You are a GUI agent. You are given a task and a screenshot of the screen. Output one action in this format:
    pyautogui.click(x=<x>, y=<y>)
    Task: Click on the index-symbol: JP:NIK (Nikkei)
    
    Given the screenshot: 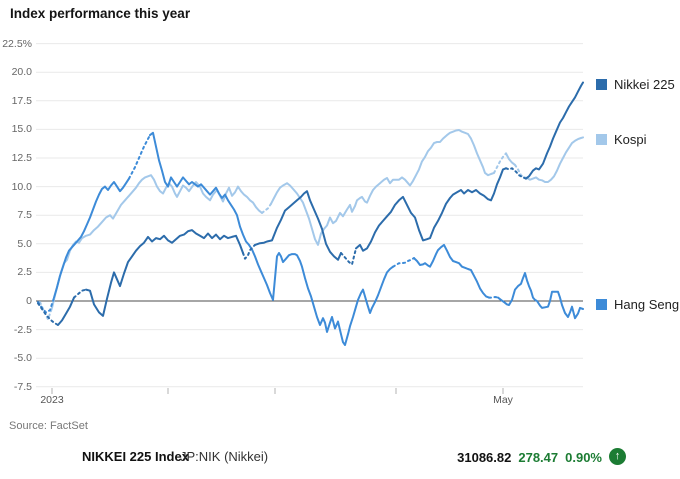 What is the action you would take?
    pyautogui.click(x=224, y=456)
    